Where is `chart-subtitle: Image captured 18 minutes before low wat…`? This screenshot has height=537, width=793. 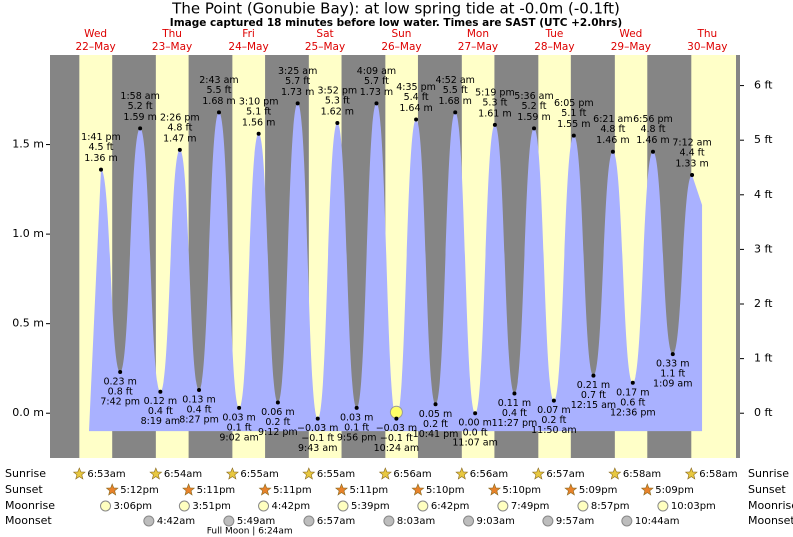 chart-subtitle: Image captured 18 minutes before low wat… is located at coordinates (396, 23).